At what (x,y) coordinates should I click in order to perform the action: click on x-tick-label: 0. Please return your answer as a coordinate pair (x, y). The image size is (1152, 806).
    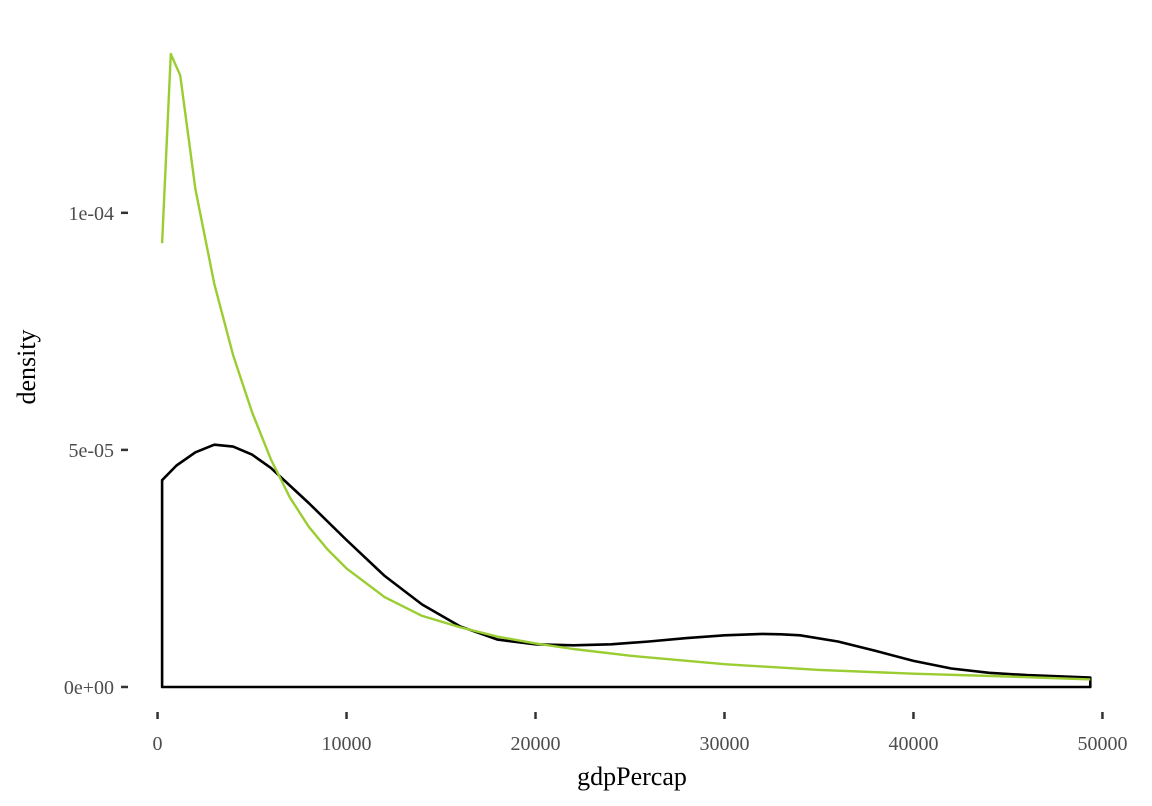
    Looking at the image, I should click on (158, 744).